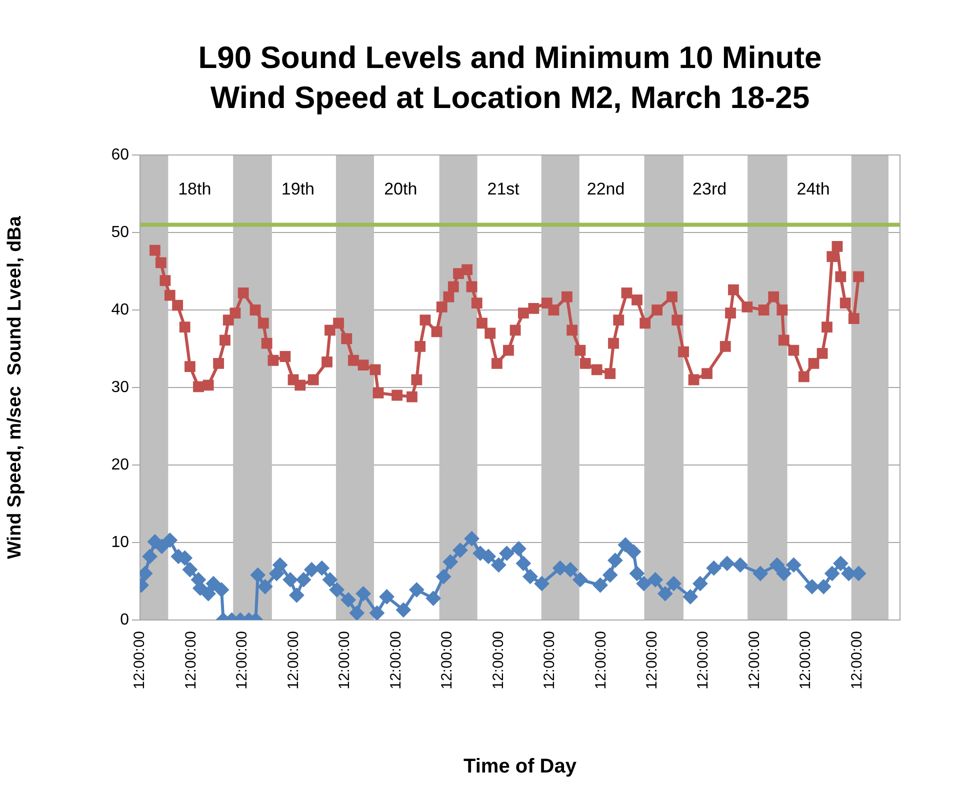 The height and width of the screenshot is (801, 954). Describe the element at coordinates (120, 309) in the screenshot. I see `y-tick-label: 40` at that location.